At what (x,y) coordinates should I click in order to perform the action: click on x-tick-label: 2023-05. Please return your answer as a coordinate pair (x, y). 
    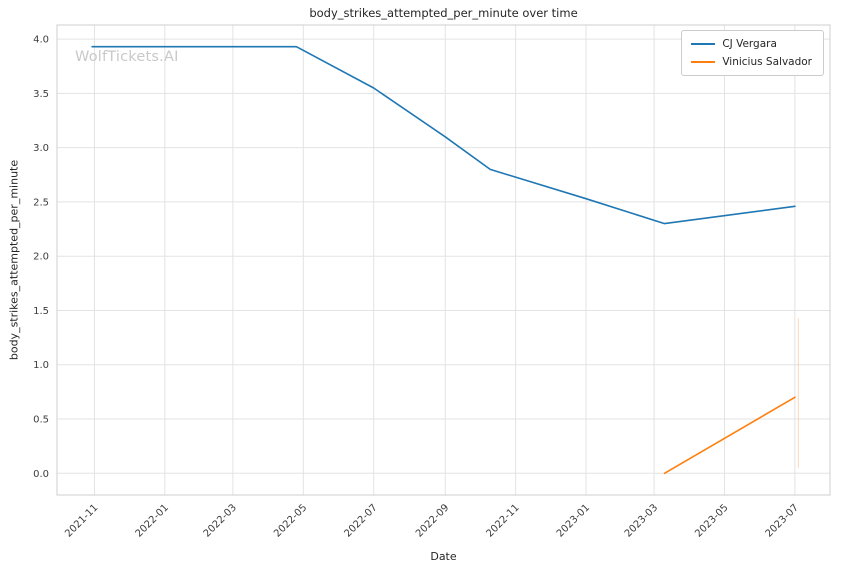
    Looking at the image, I should click on (711, 520).